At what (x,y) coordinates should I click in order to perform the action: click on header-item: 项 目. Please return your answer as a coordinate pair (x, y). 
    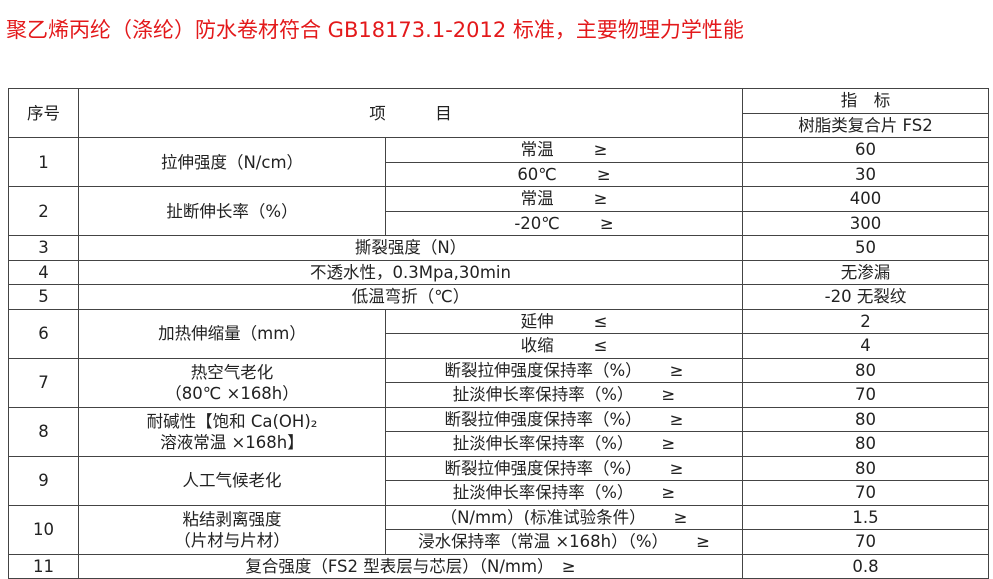
    Looking at the image, I should click on (410, 113).